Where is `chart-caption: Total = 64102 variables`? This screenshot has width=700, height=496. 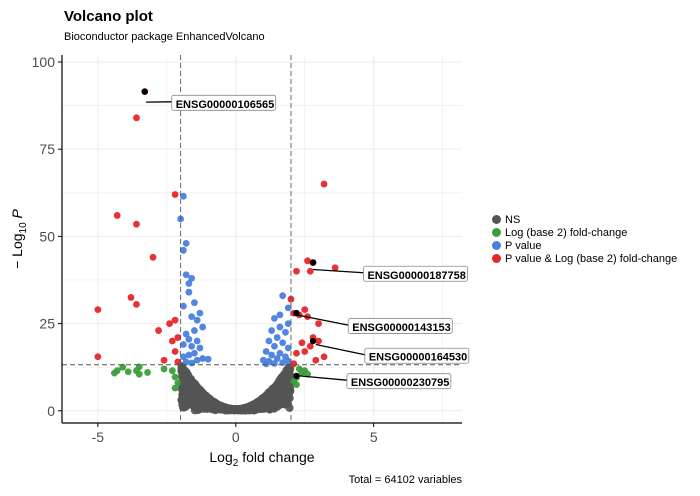
chart-caption: Total = 64102 variables is located at coordinates (405, 480).